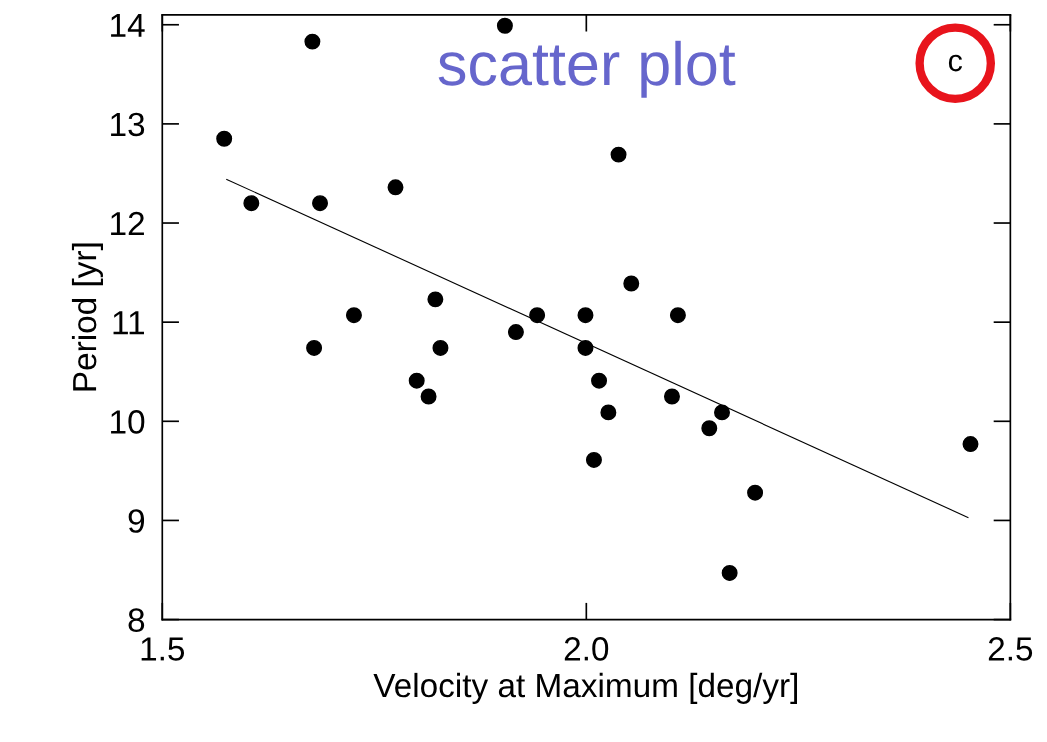 The width and height of the screenshot is (1047, 742). I want to click on y-tick-label: 8, so click(136, 620).